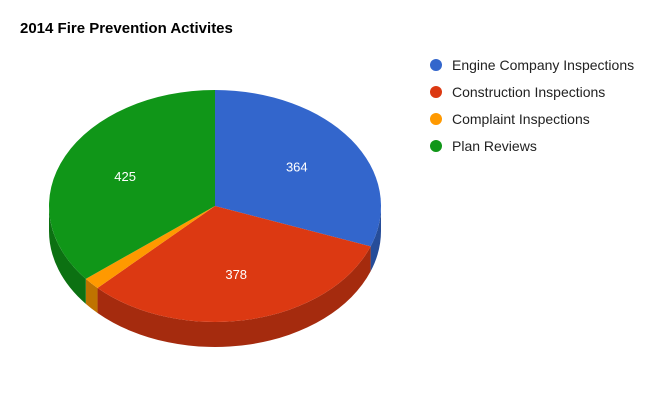 Image resolution: width=652 pixels, height=404 pixels. Describe the element at coordinates (234, 296) in the screenshot. I see `pie-side-construction-inspections` at that location.